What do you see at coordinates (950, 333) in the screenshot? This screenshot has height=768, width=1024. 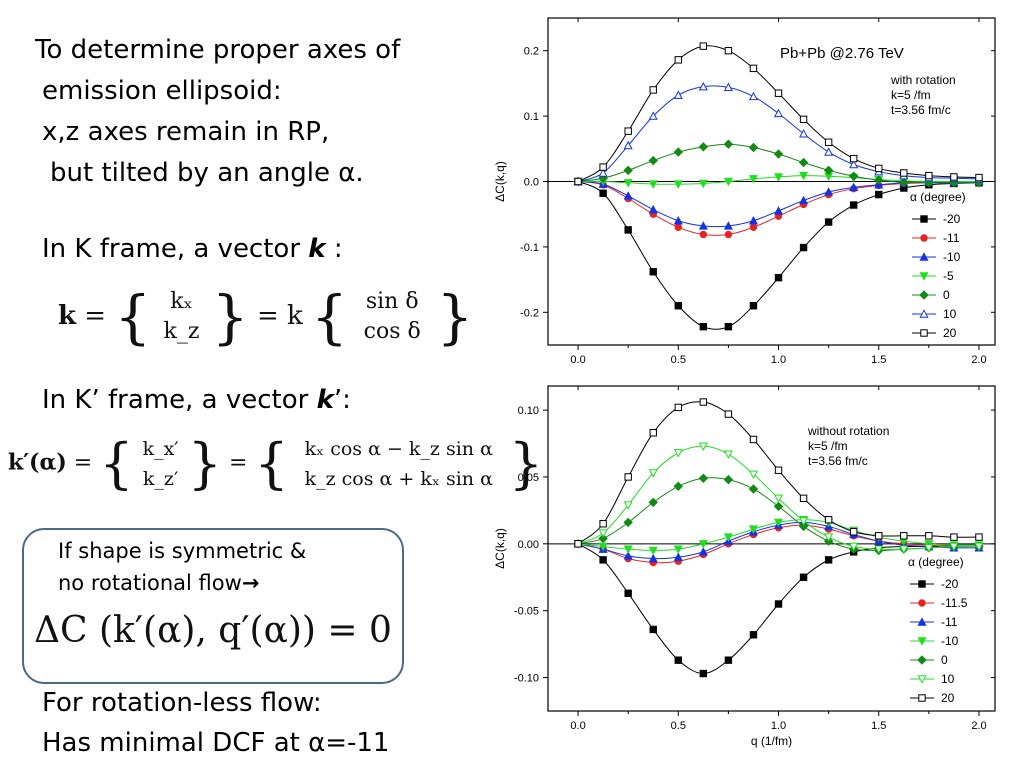 I see `legend-label: 20` at bounding box center [950, 333].